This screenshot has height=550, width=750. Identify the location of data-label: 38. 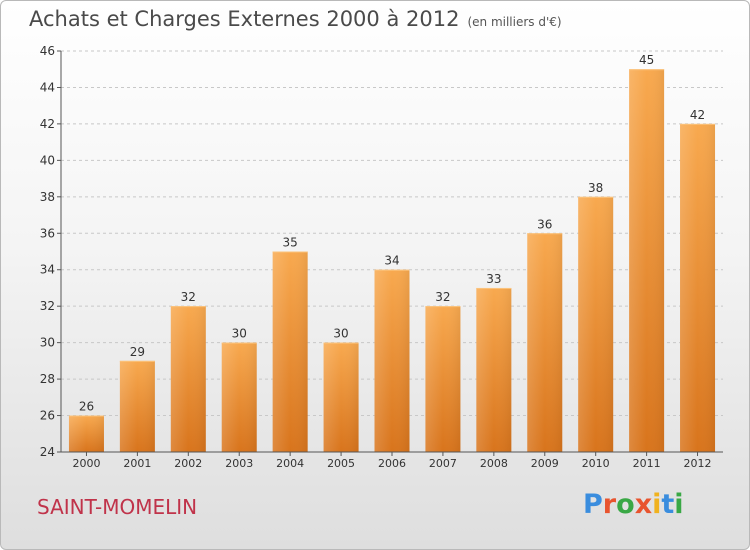
(595, 188).